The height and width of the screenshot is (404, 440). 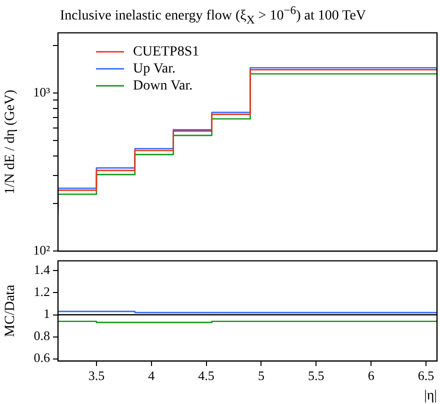 What do you see at coordinates (47, 314) in the screenshot?
I see `y-tick-label: 1` at bounding box center [47, 314].